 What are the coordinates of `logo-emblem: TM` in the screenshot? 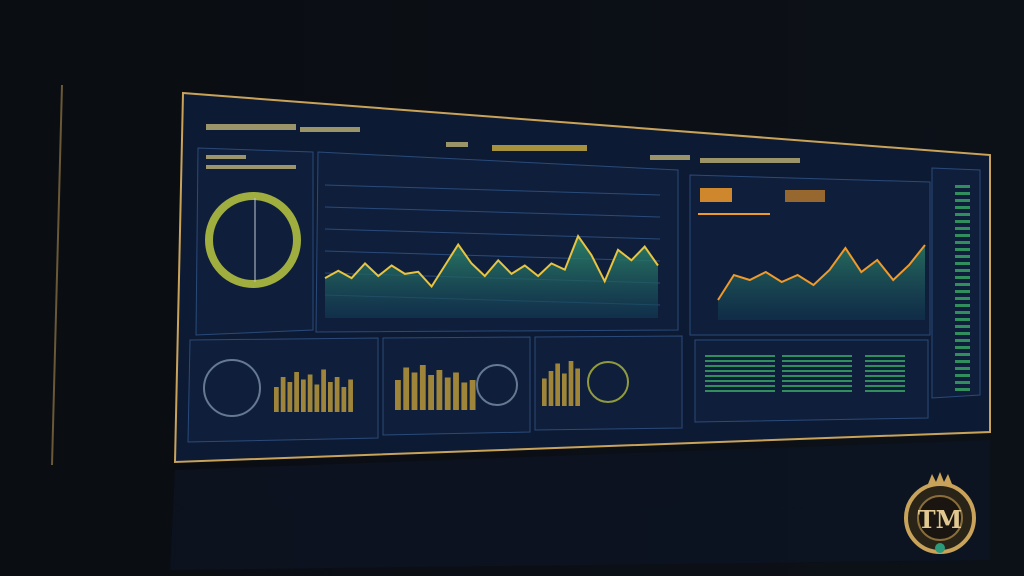 It's located at (940, 513).